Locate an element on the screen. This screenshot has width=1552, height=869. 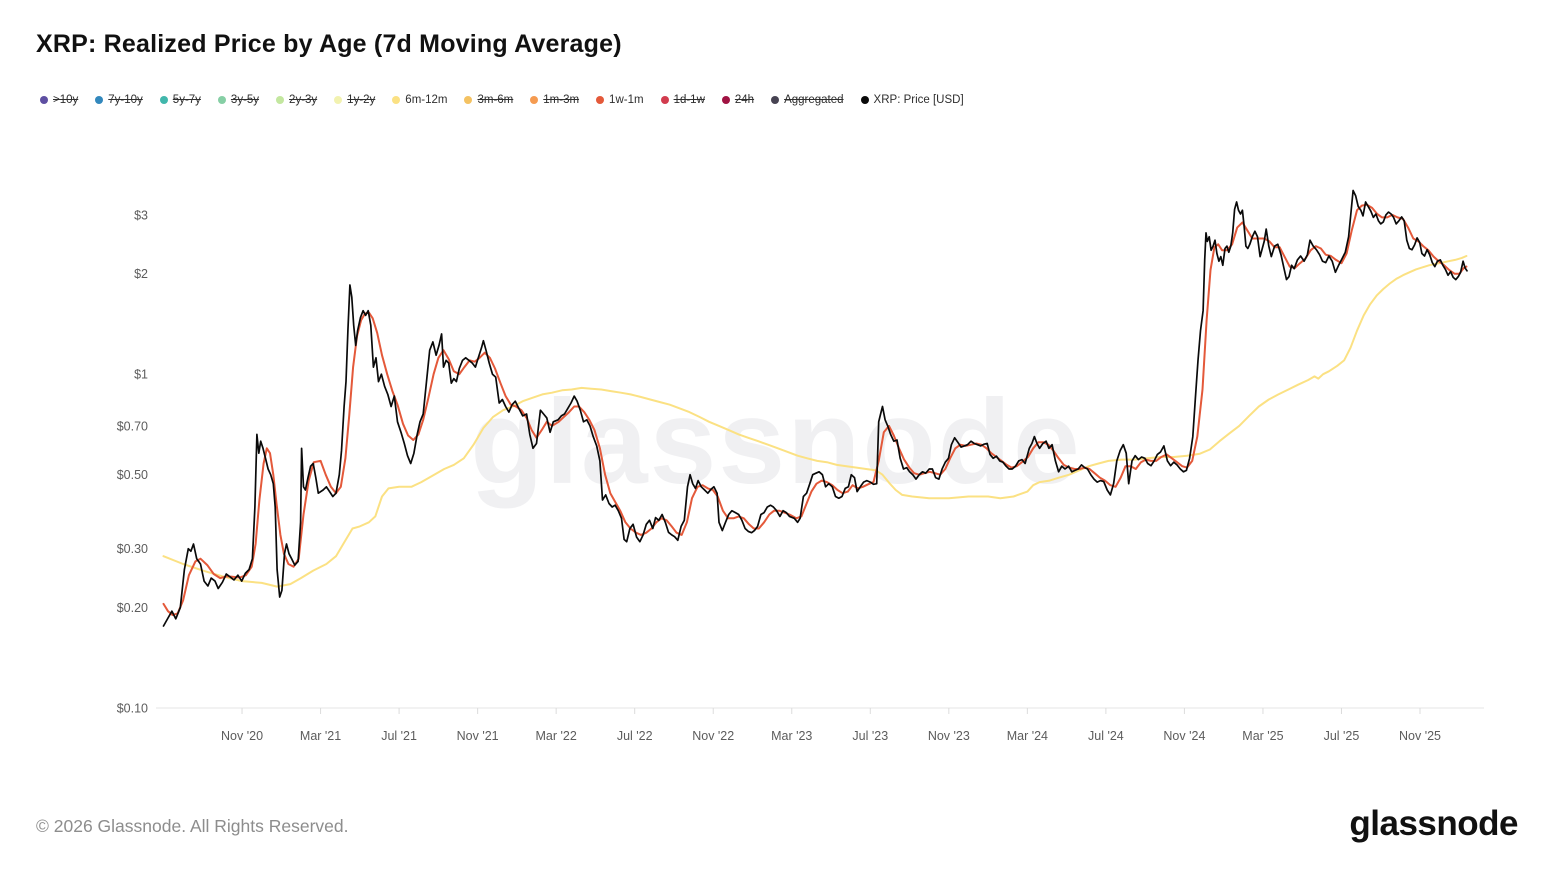
legend-label: 1y-2y is located at coordinates (361, 100).